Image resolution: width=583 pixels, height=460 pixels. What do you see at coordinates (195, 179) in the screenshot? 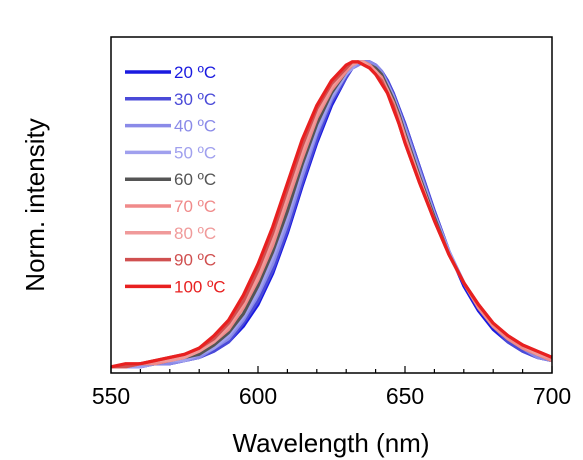
I see `legend-label: 60 ºC` at bounding box center [195, 179].